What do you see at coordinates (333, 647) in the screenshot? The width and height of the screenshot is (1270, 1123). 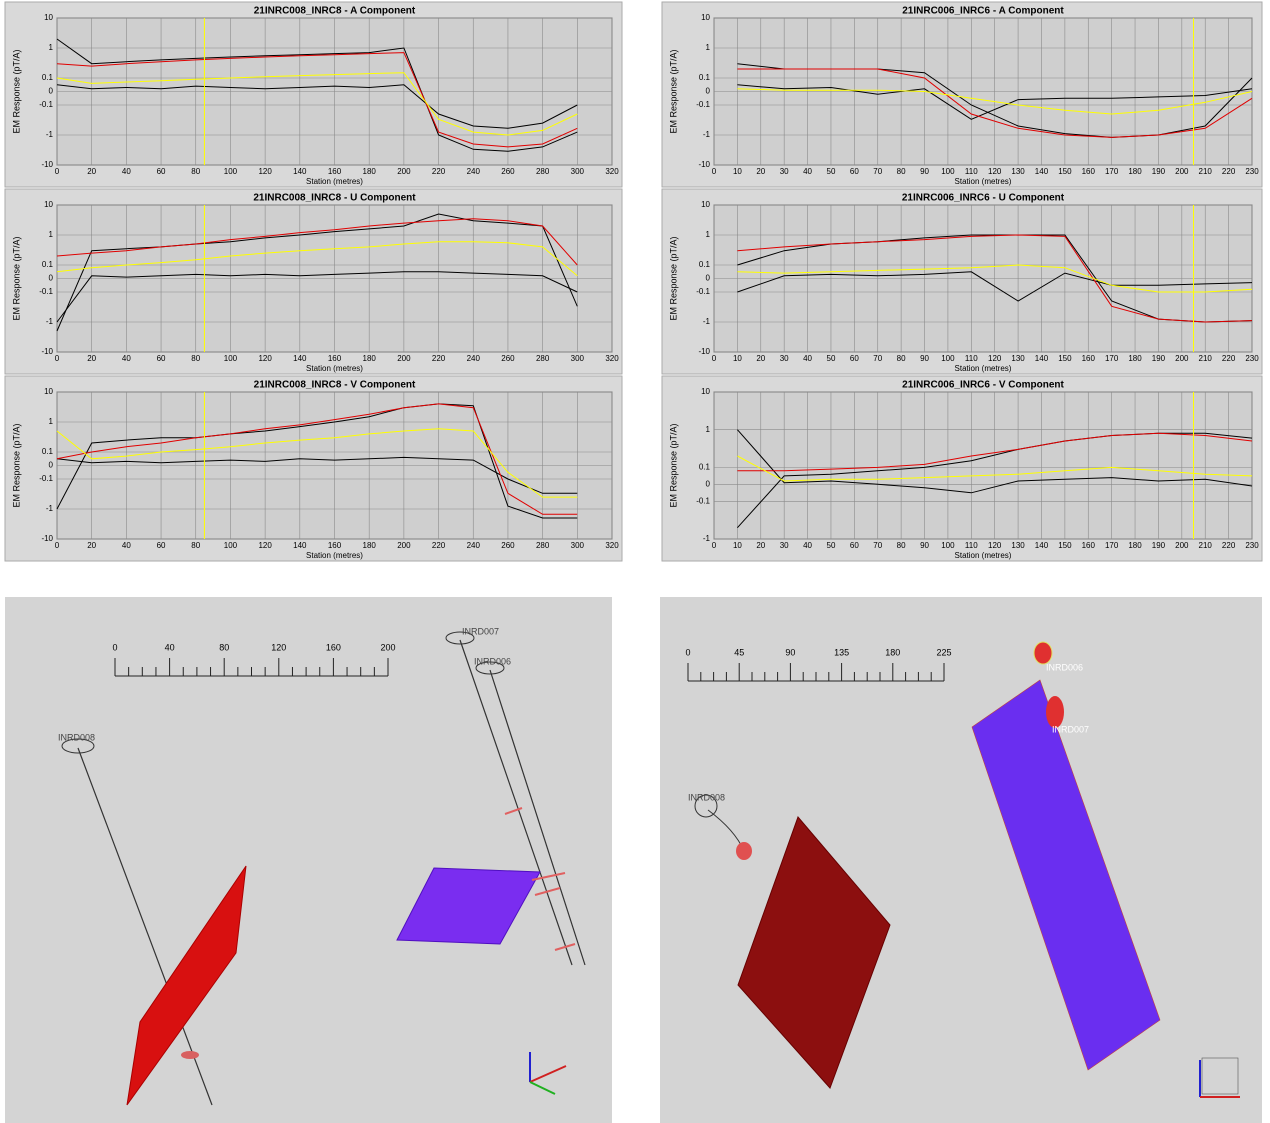 I see `scale-label: 160` at bounding box center [333, 647].